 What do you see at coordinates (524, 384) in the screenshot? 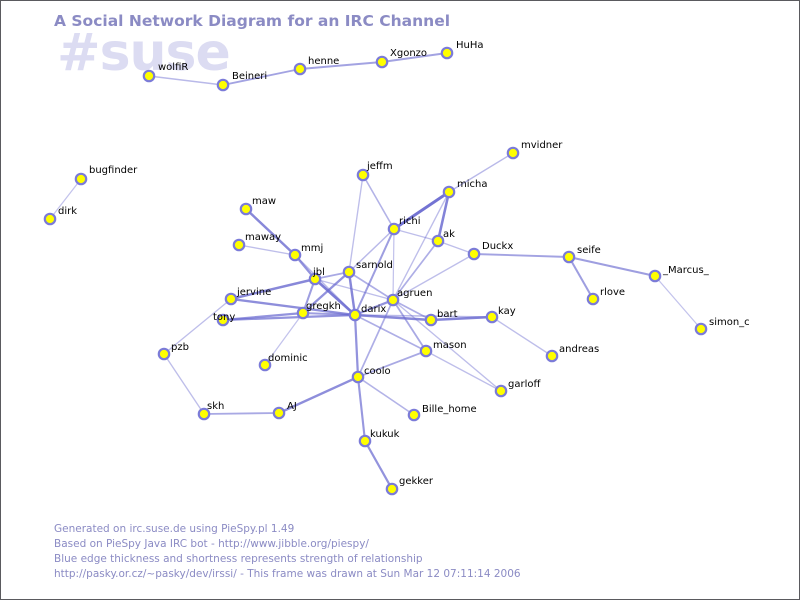
I see `graph-node-label: garloff` at bounding box center [524, 384].